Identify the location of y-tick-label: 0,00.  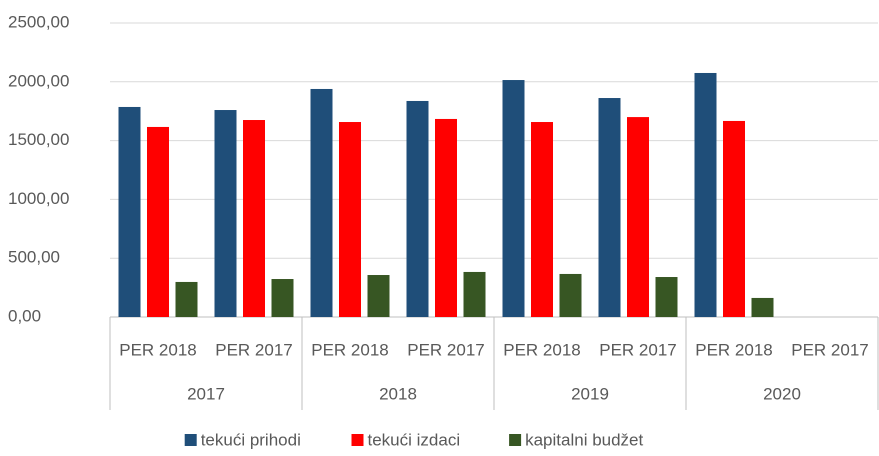
(24, 315).